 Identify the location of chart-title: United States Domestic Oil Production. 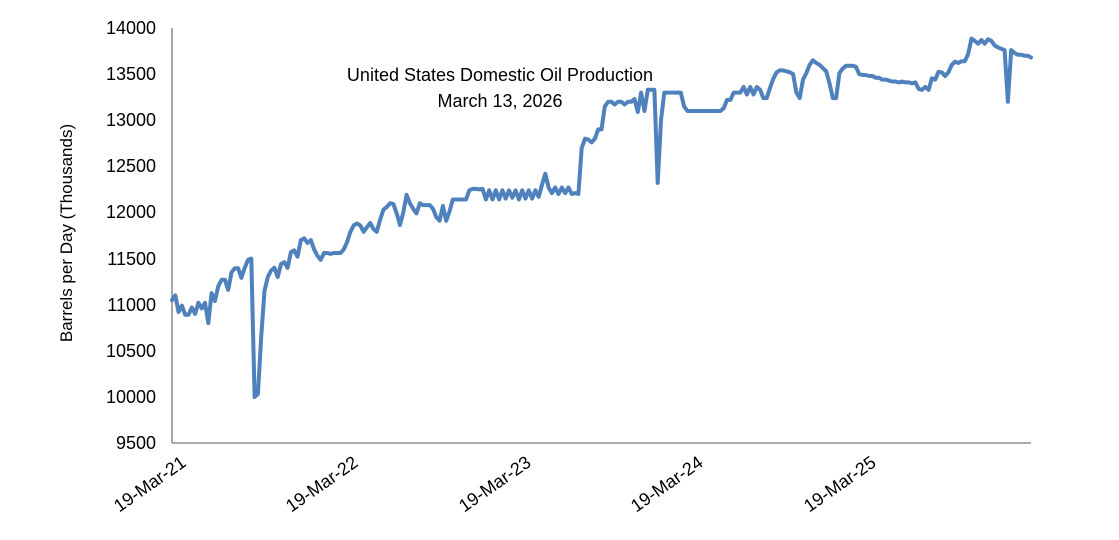
(500, 75).